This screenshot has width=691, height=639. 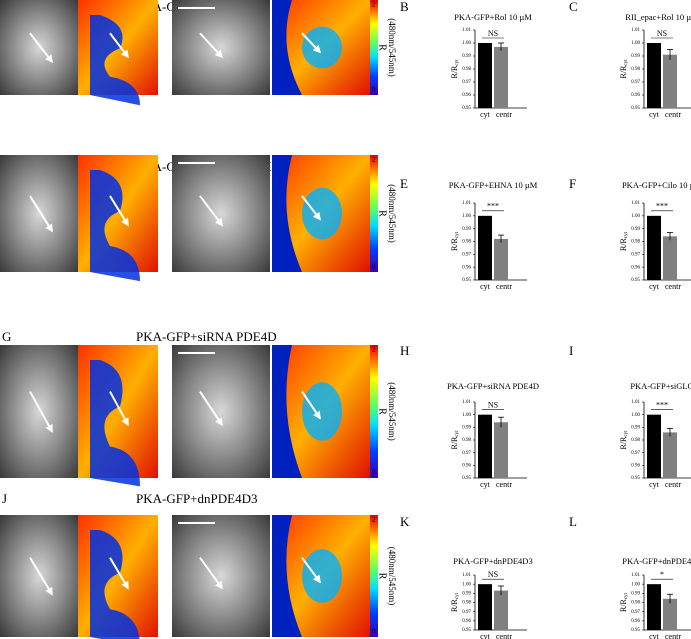 What do you see at coordinates (493, 386) in the screenshot?
I see `chart-title: PKA-GFP+siRNA PDE4D` at bounding box center [493, 386].